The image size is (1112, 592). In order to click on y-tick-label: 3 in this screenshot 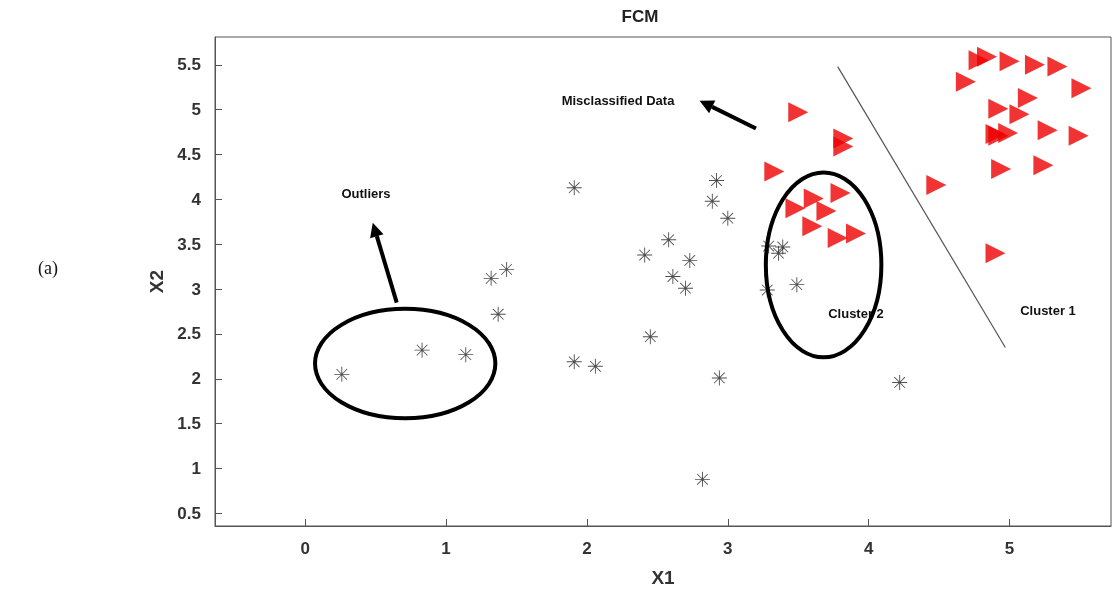, I will do `click(196, 289)`.